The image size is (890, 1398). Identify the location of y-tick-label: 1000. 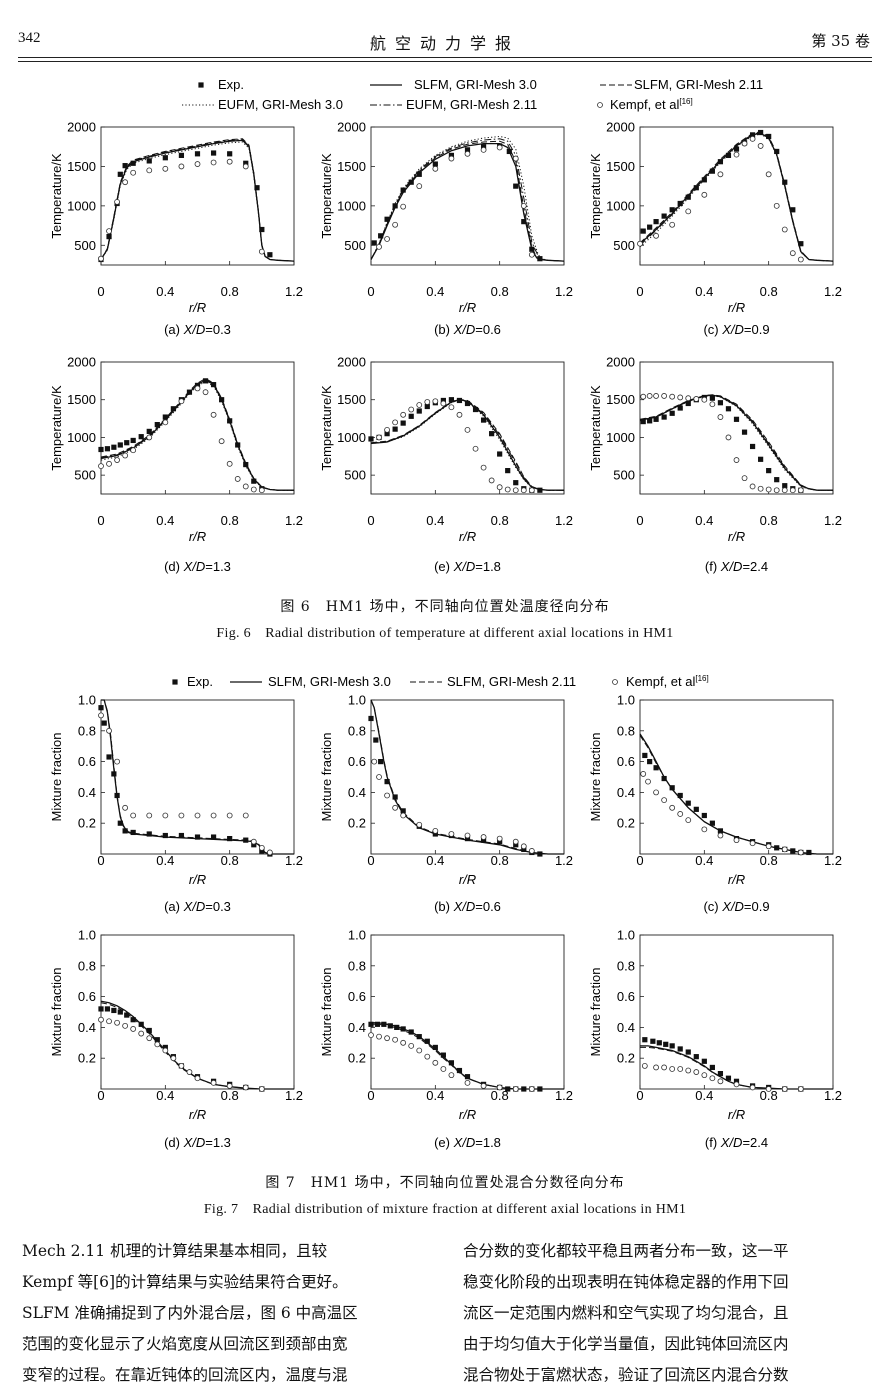
(81, 437).